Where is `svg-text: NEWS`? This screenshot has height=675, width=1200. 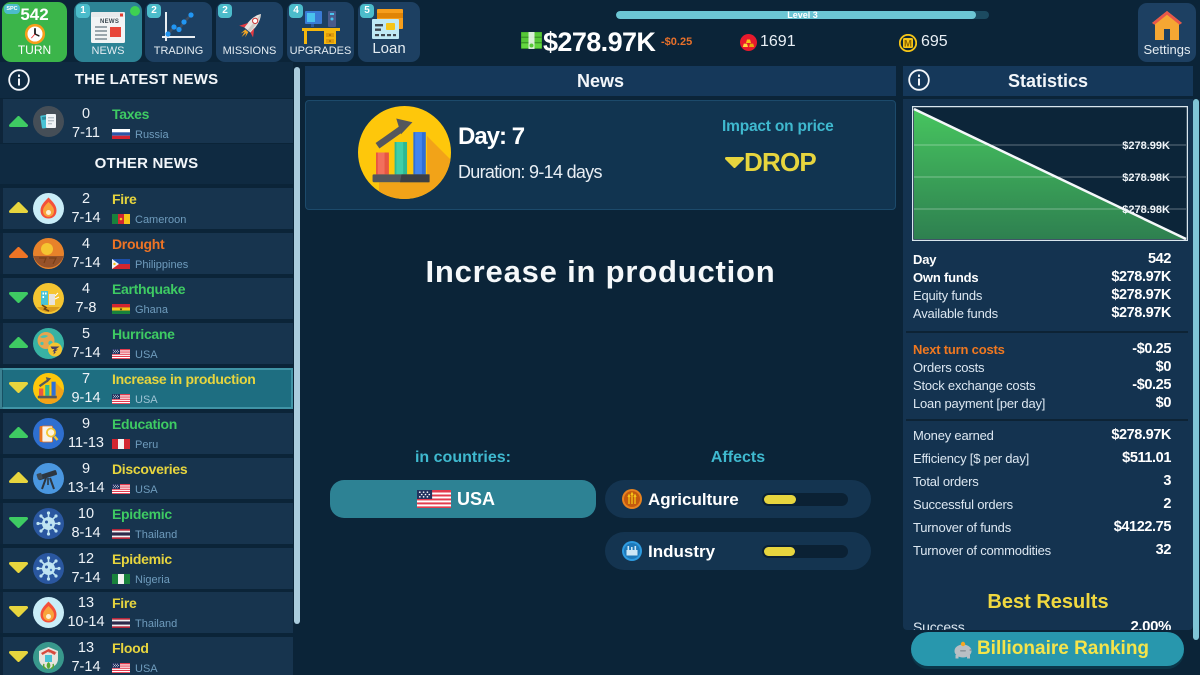
svg-text: NEWS is located at coordinates (109, 22).